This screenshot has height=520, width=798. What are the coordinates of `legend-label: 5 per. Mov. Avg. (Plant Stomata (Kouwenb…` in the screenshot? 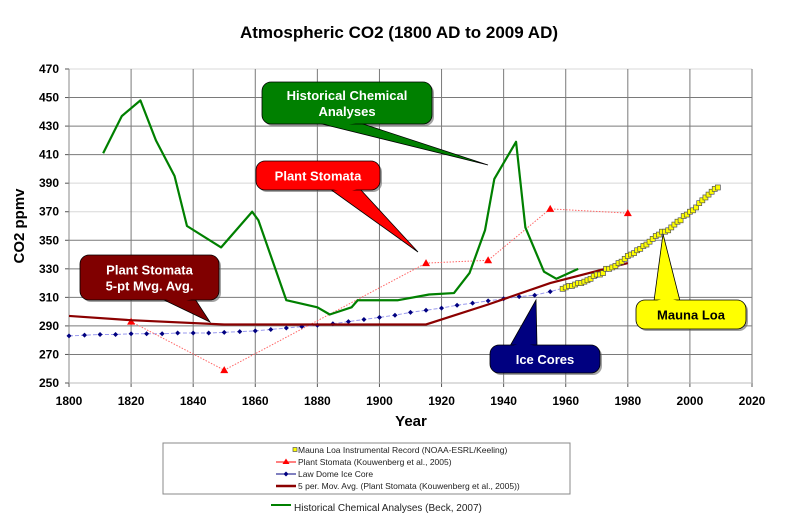 It's located at (409, 486).